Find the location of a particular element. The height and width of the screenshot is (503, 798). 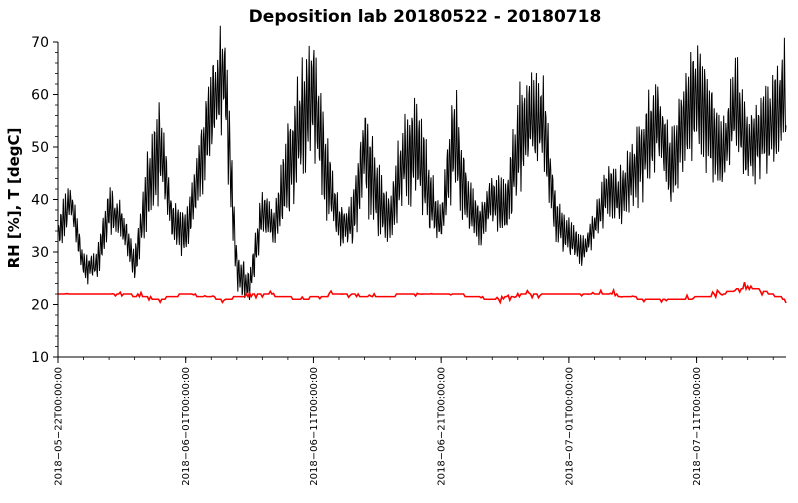

y-tick-label: 40 is located at coordinates (40, 201).